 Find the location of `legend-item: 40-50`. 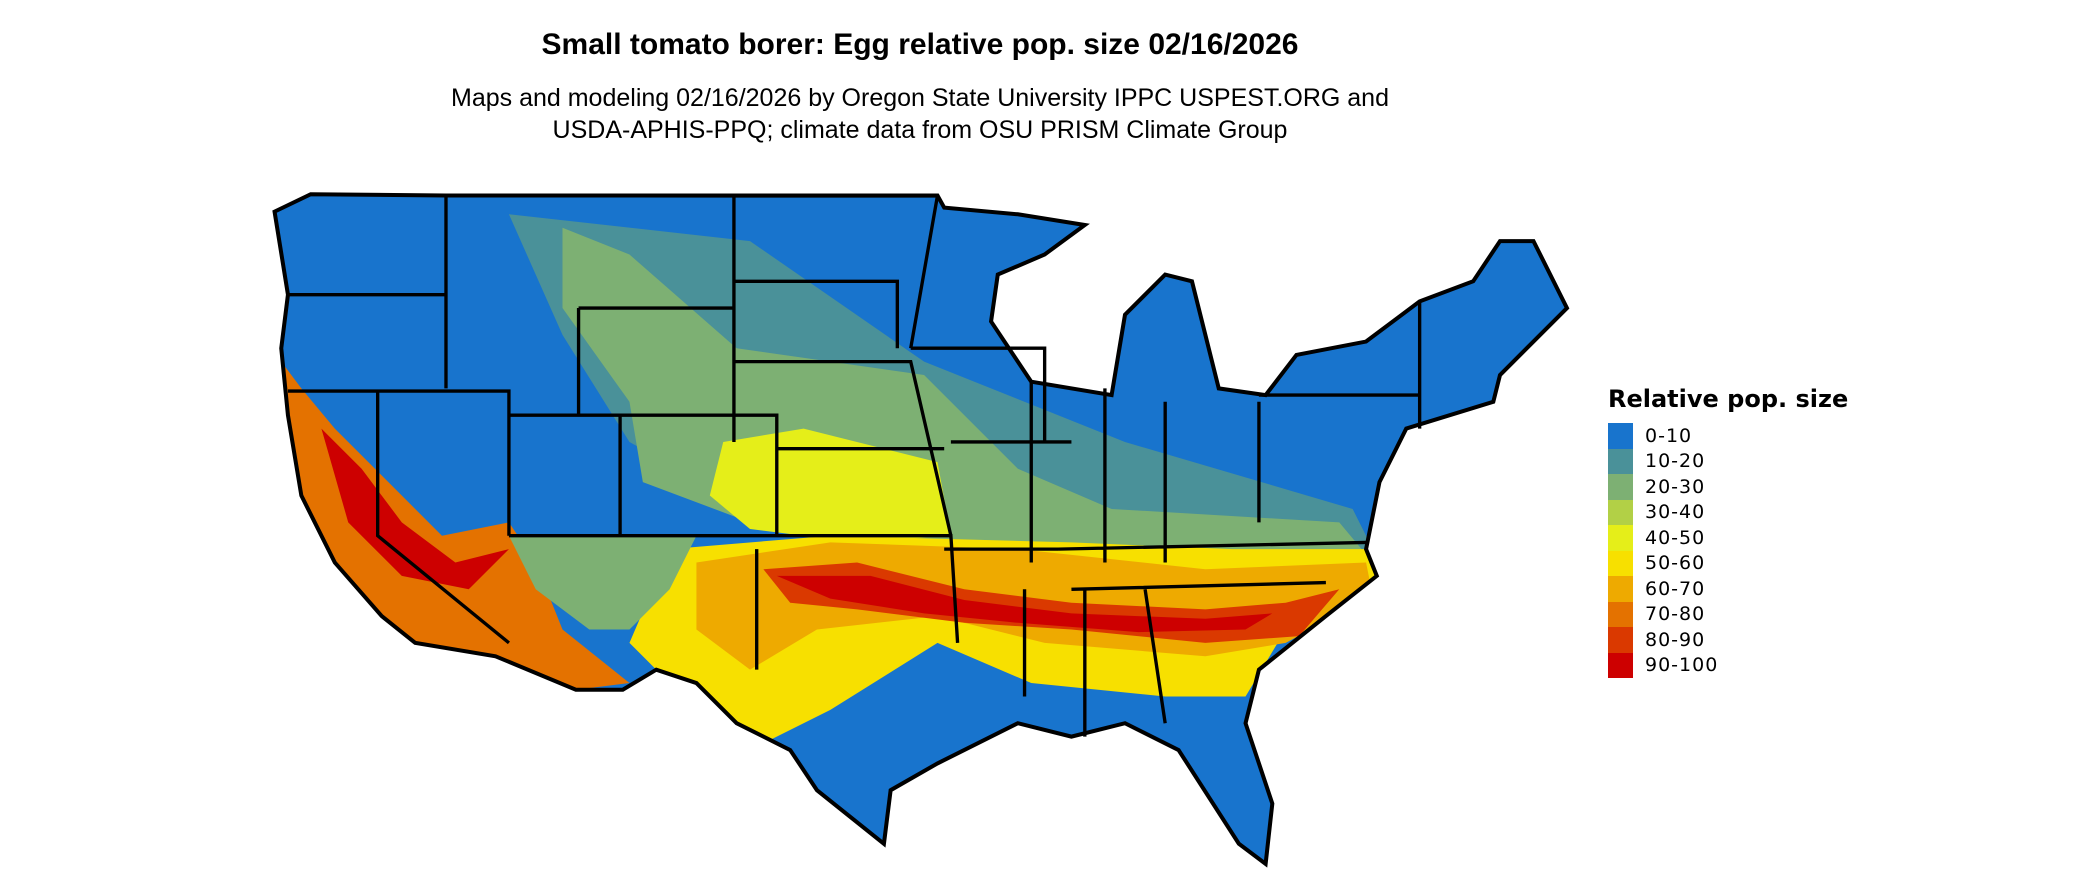

legend-item: 40-50 is located at coordinates (1728, 538).